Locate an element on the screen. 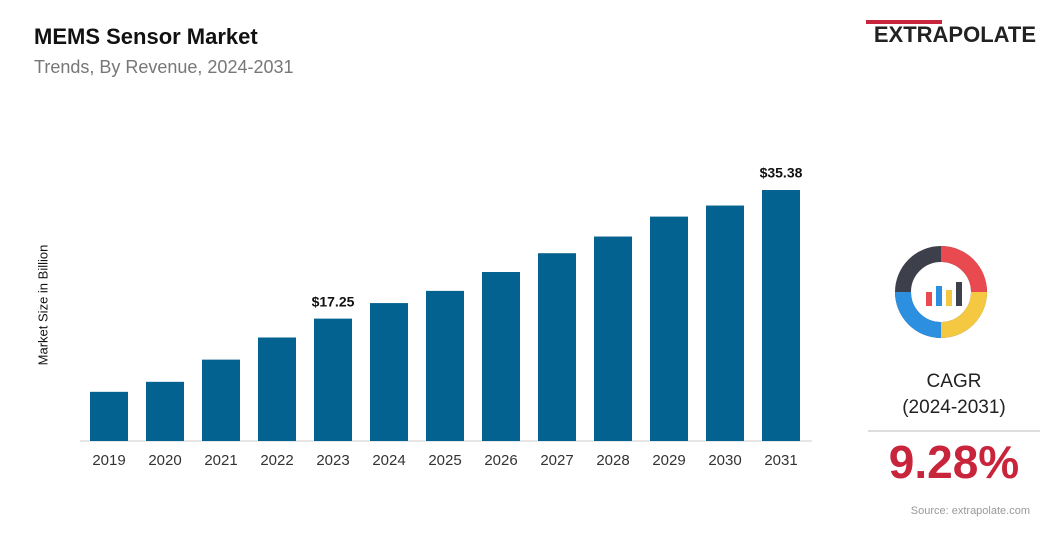  y-axis-label: Market Size in Billion is located at coordinates (42, 305).